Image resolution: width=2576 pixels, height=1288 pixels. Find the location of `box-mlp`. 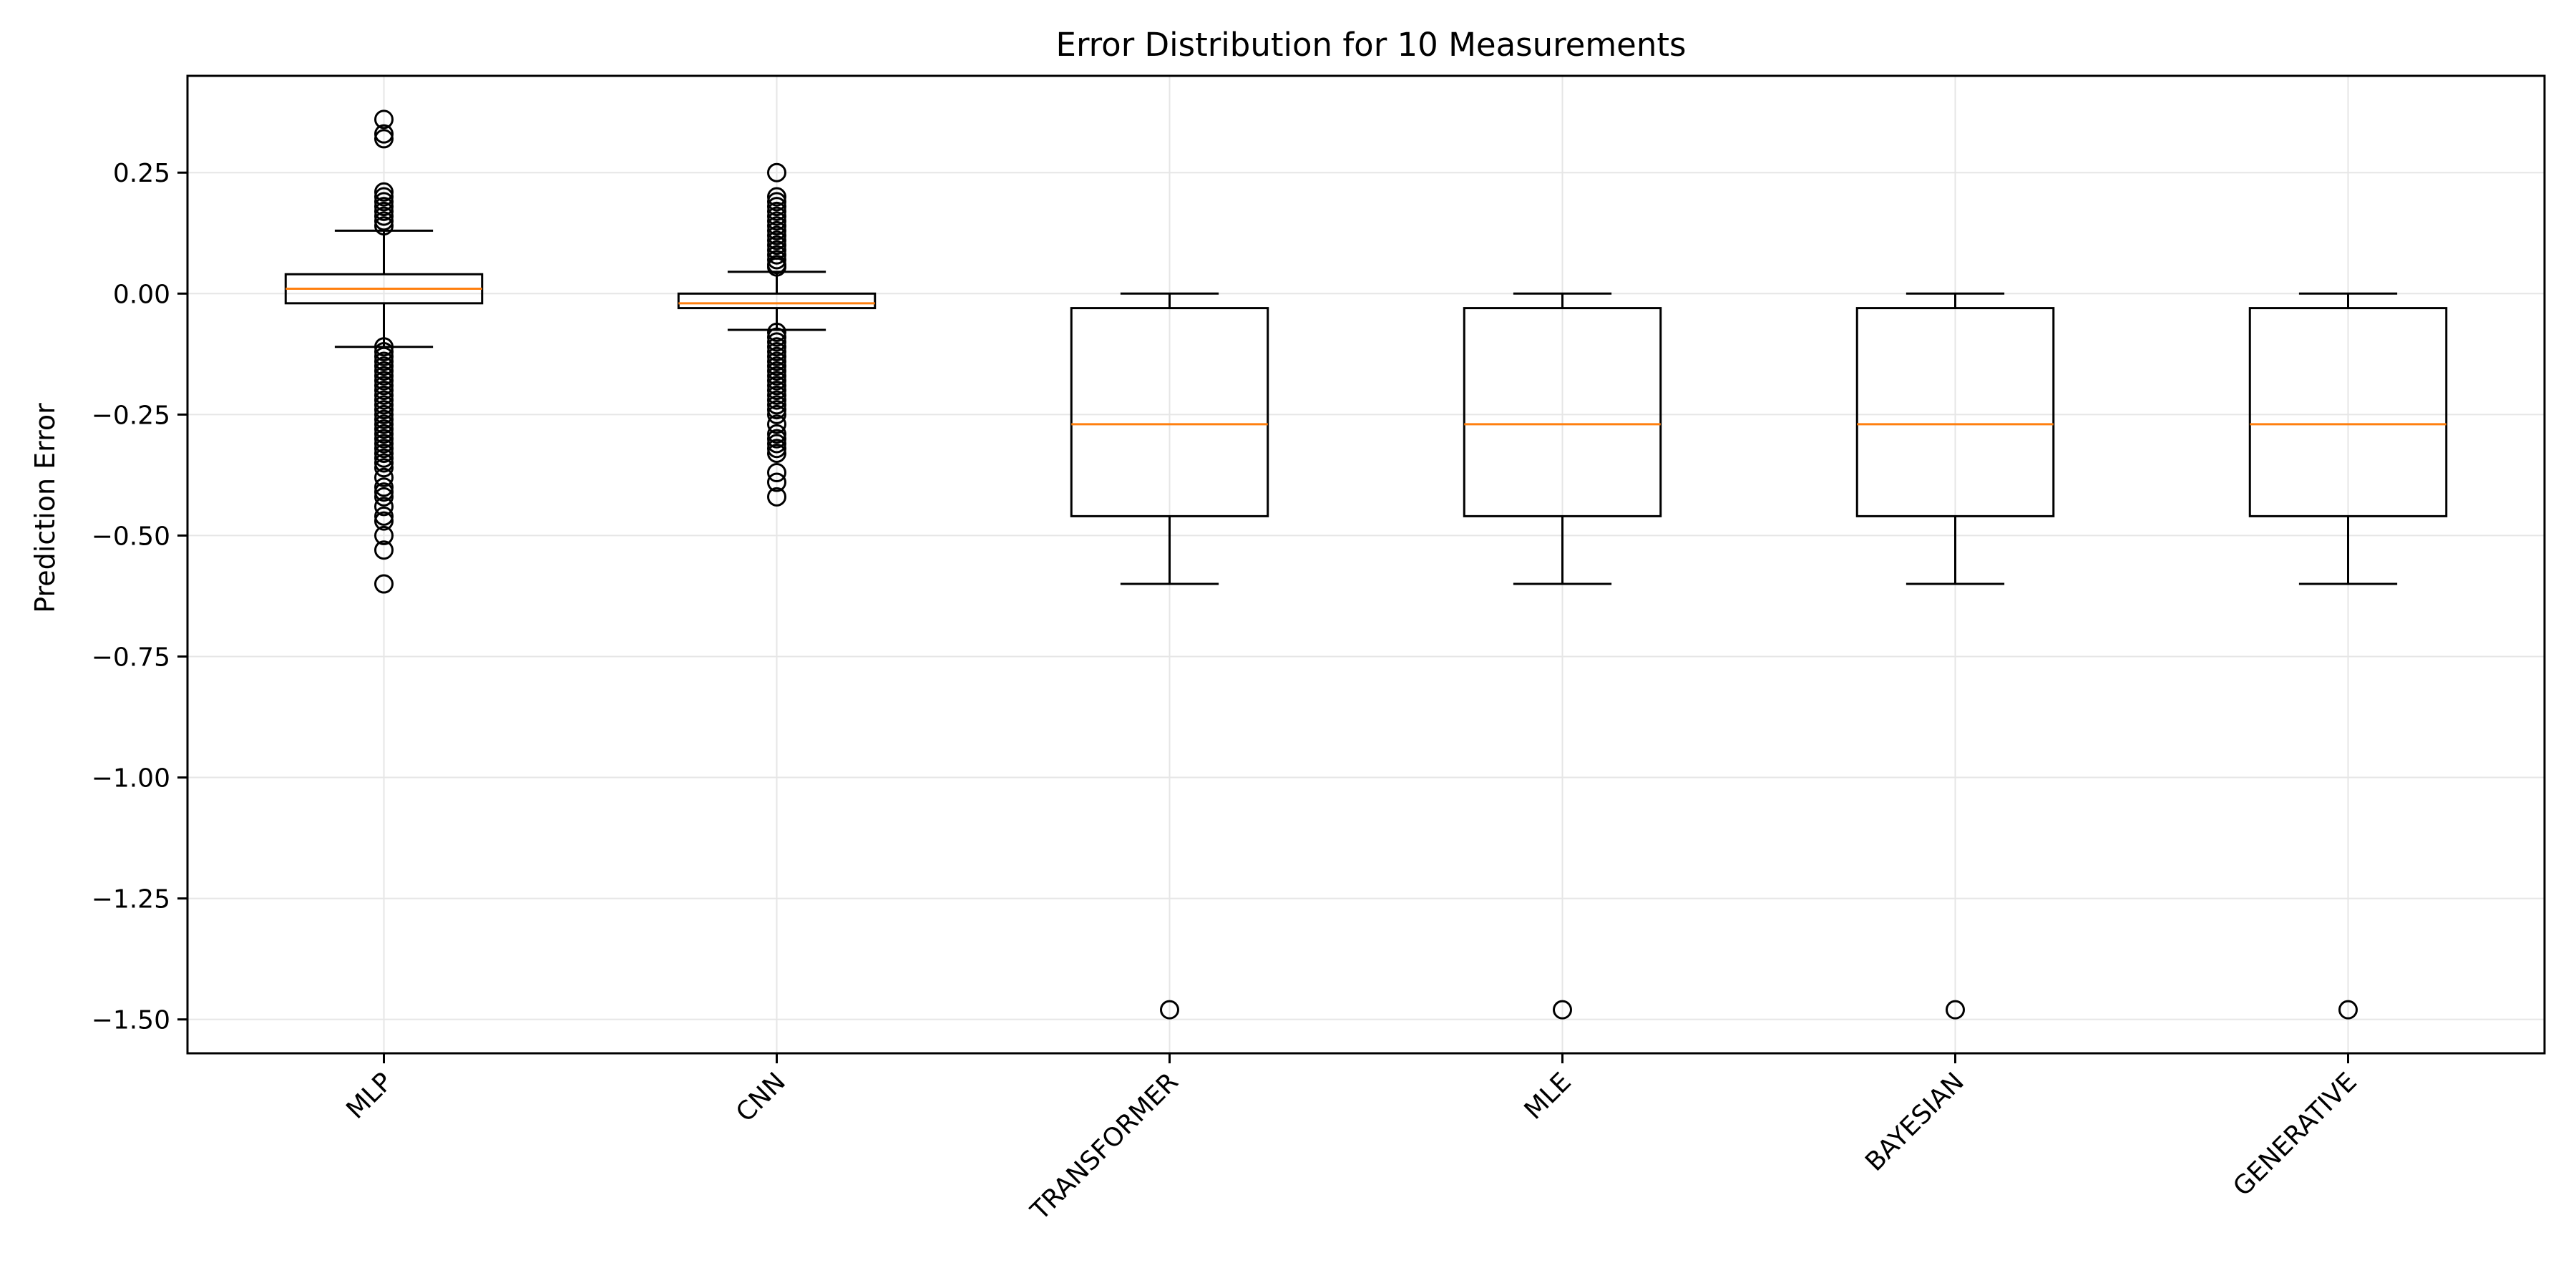

box-mlp is located at coordinates (384, 351).